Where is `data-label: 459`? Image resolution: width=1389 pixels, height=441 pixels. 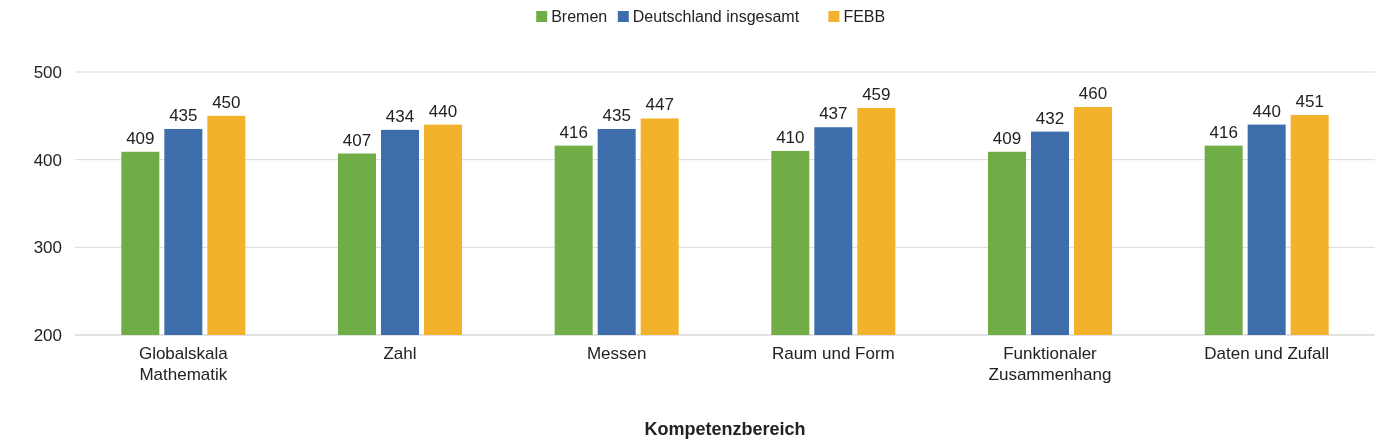
data-label: 459 is located at coordinates (876, 94).